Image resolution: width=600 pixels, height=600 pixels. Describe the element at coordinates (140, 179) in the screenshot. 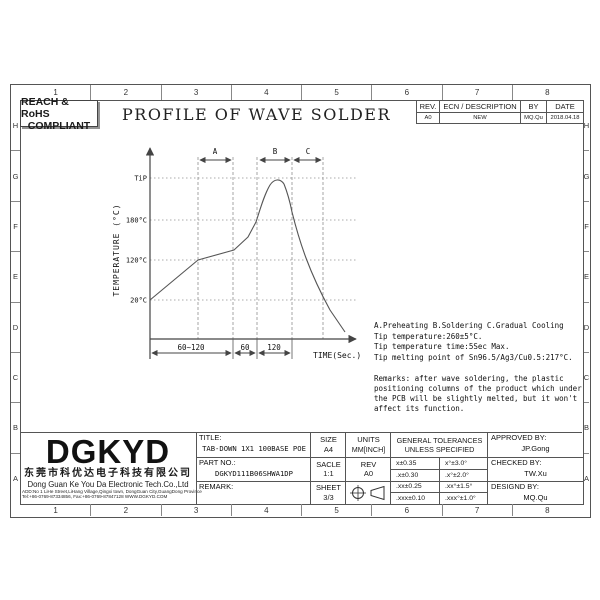

I see `y-tick-tip: TiP` at that location.